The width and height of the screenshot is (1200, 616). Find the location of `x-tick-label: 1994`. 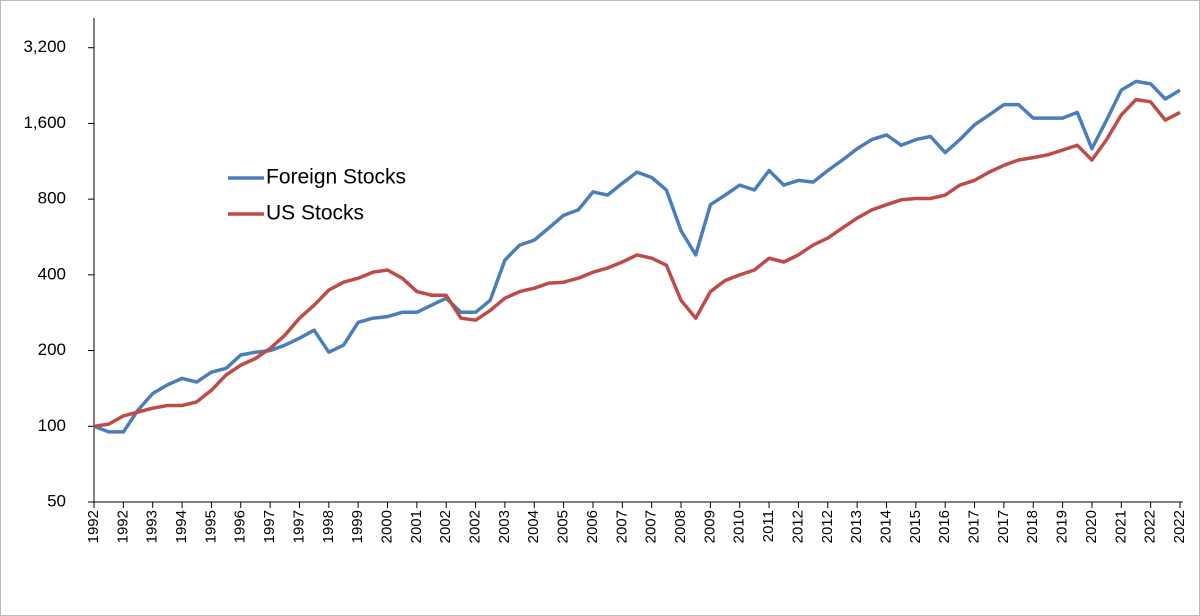

x-tick-label: 1994 is located at coordinates (181, 526).